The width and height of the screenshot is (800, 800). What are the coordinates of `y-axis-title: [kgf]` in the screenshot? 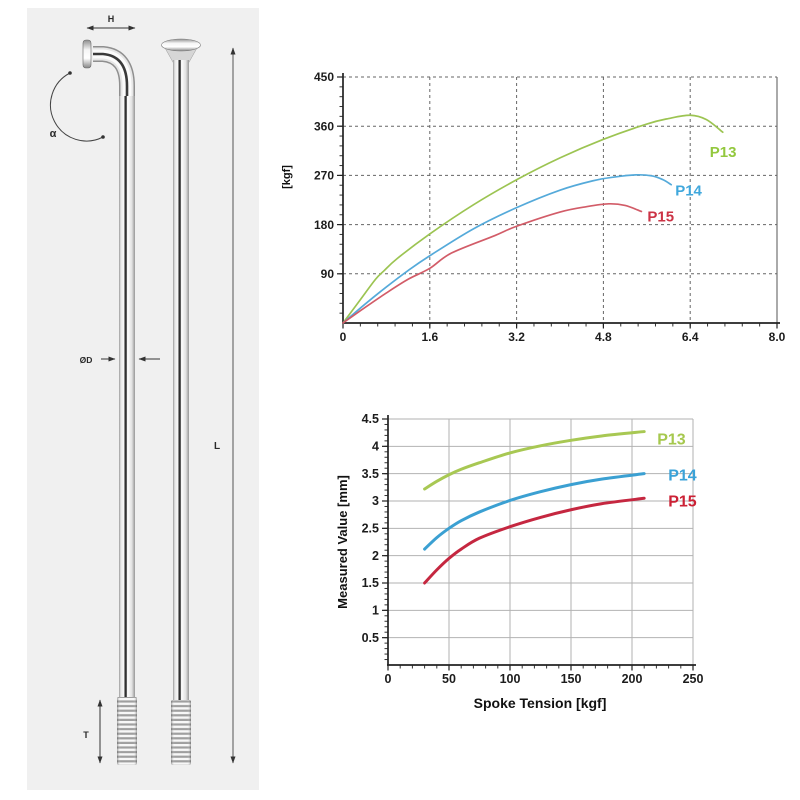 It's located at (287, 177).